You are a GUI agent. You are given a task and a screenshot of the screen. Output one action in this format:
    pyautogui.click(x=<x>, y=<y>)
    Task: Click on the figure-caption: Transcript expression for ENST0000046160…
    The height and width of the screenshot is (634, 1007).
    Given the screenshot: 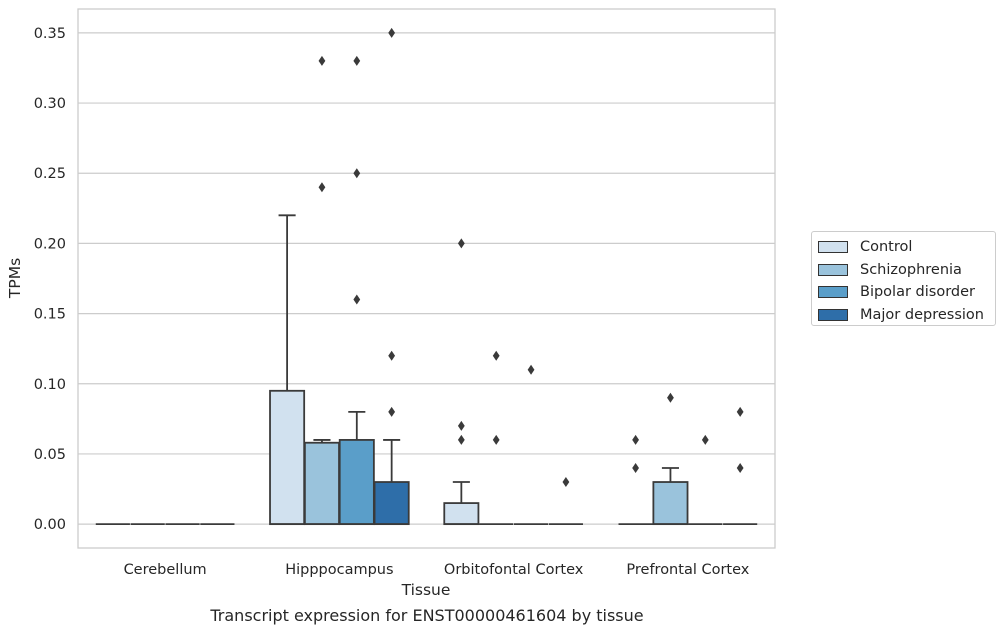 What is the action you would take?
    pyautogui.click(x=427, y=615)
    